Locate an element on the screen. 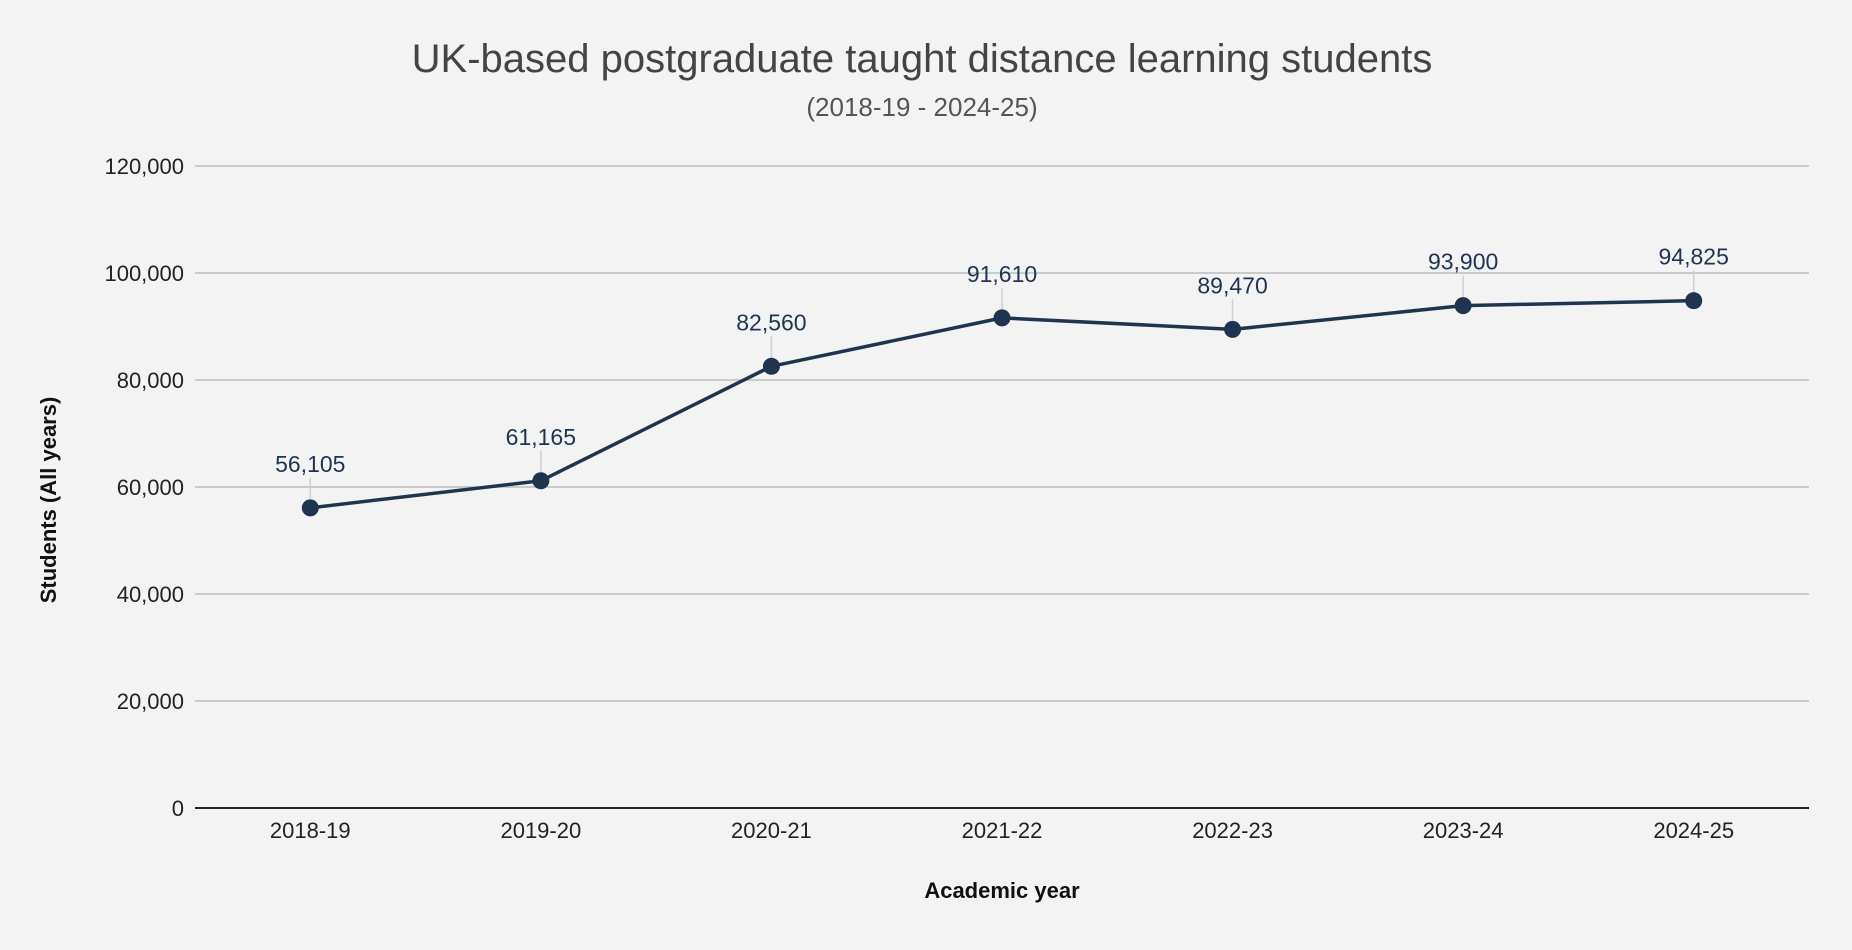 The height and width of the screenshot is (950, 1852). data-label: 61,165 is located at coordinates (541, 437).